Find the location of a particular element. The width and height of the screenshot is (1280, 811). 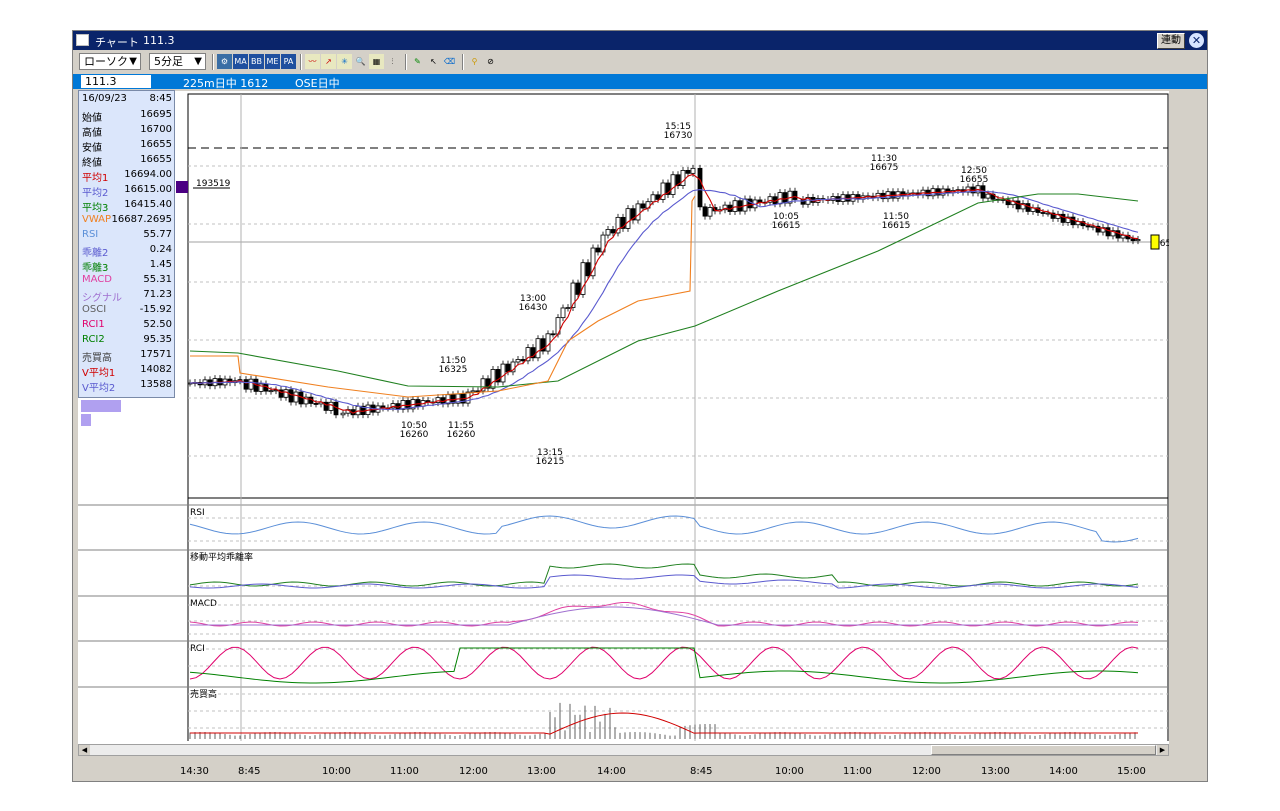

ohlc-key: 平均1 is located at coordinates (95, 178).